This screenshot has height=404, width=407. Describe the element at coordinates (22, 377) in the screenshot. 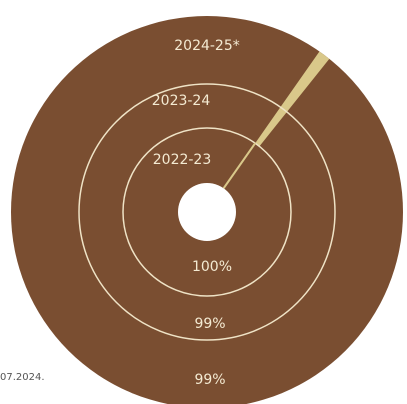

I see `footnote: 07.2024.` at that location.